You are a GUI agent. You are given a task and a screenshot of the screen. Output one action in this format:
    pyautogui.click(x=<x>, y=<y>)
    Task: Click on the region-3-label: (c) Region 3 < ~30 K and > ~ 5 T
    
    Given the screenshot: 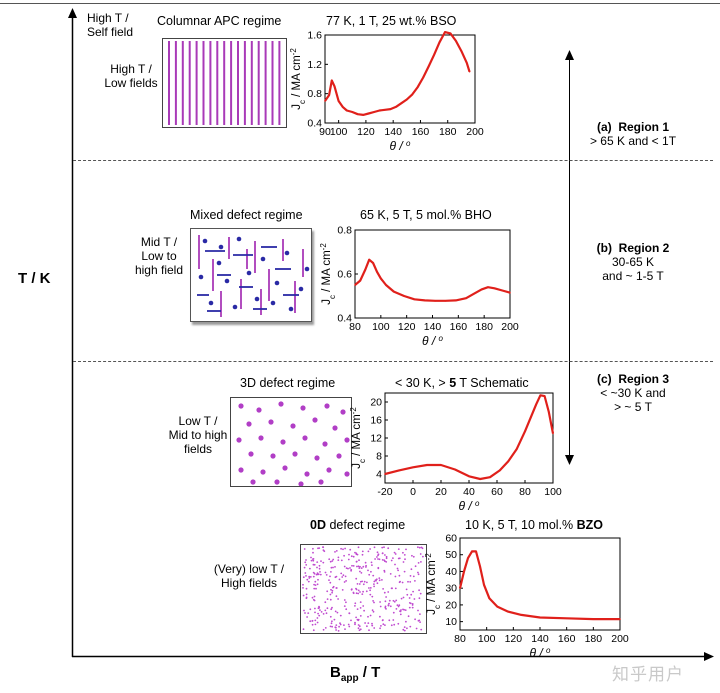 What is the action you would take?
    pyautogui.click(x=632, y=393)
    